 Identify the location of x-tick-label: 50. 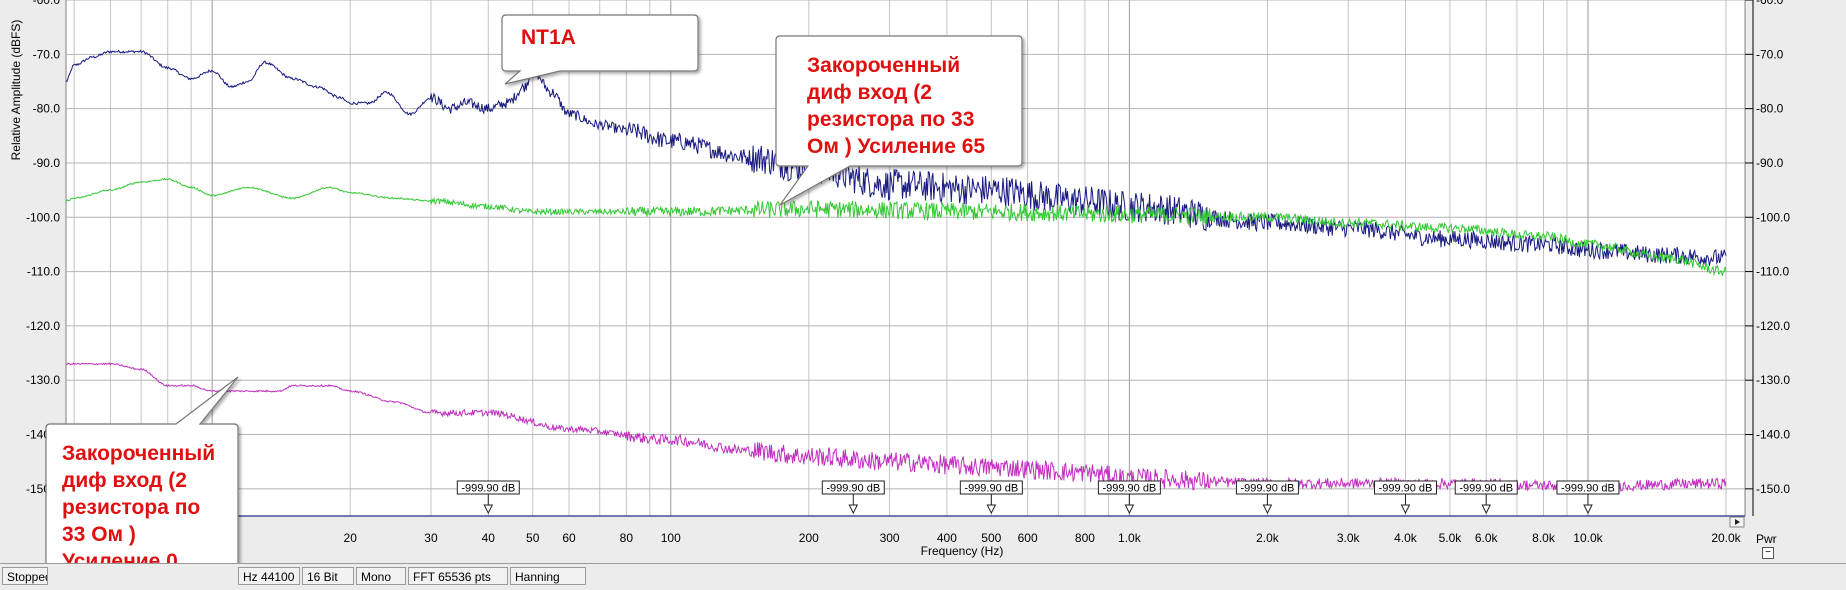
(533, 538).